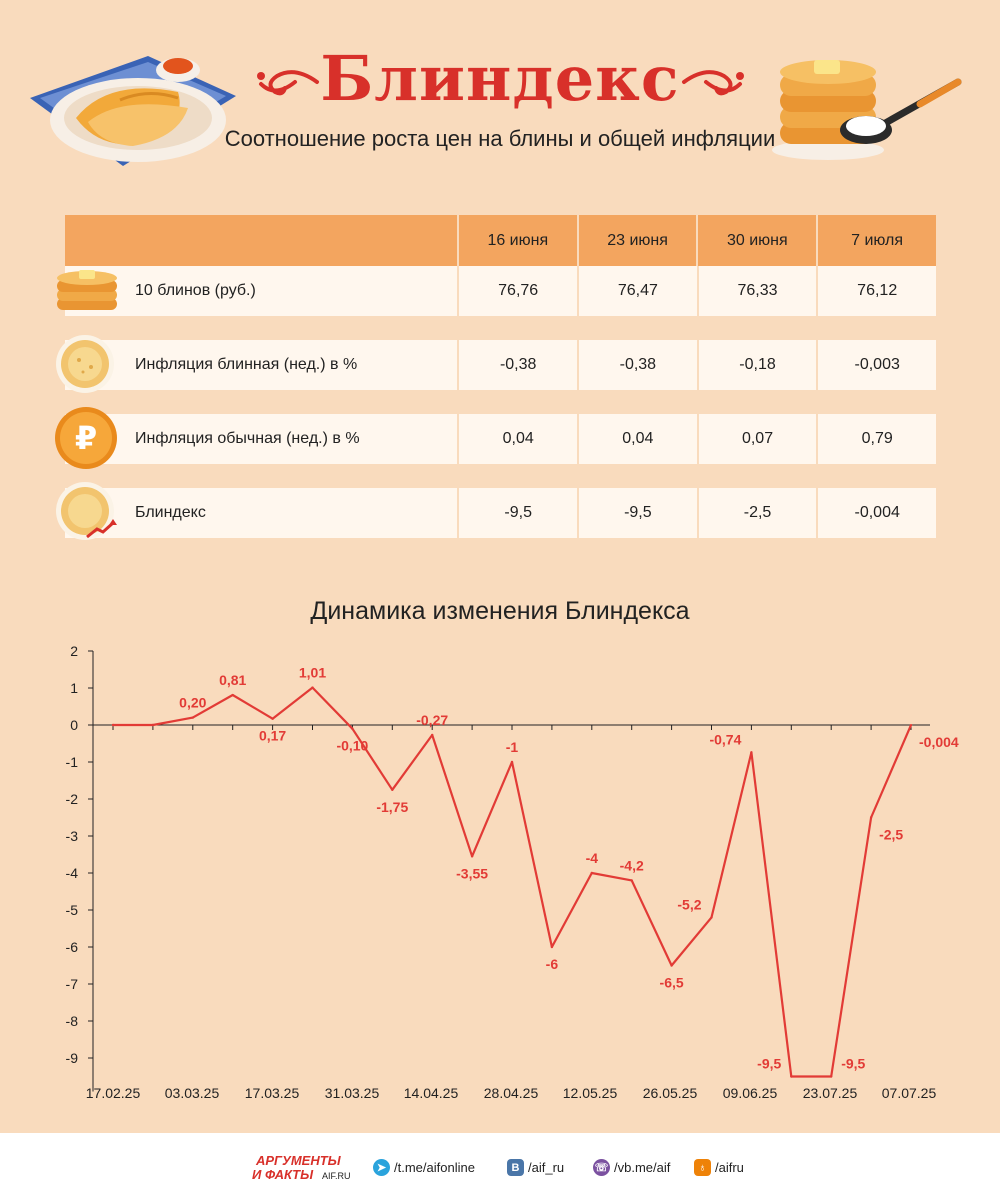 The height and width of the screenshot is (1193, 1000). What do you see at coordinates (336, 1176) in the screenshot?
I see `svg-text: AIF.RU` at bounding box center [336, 1176].